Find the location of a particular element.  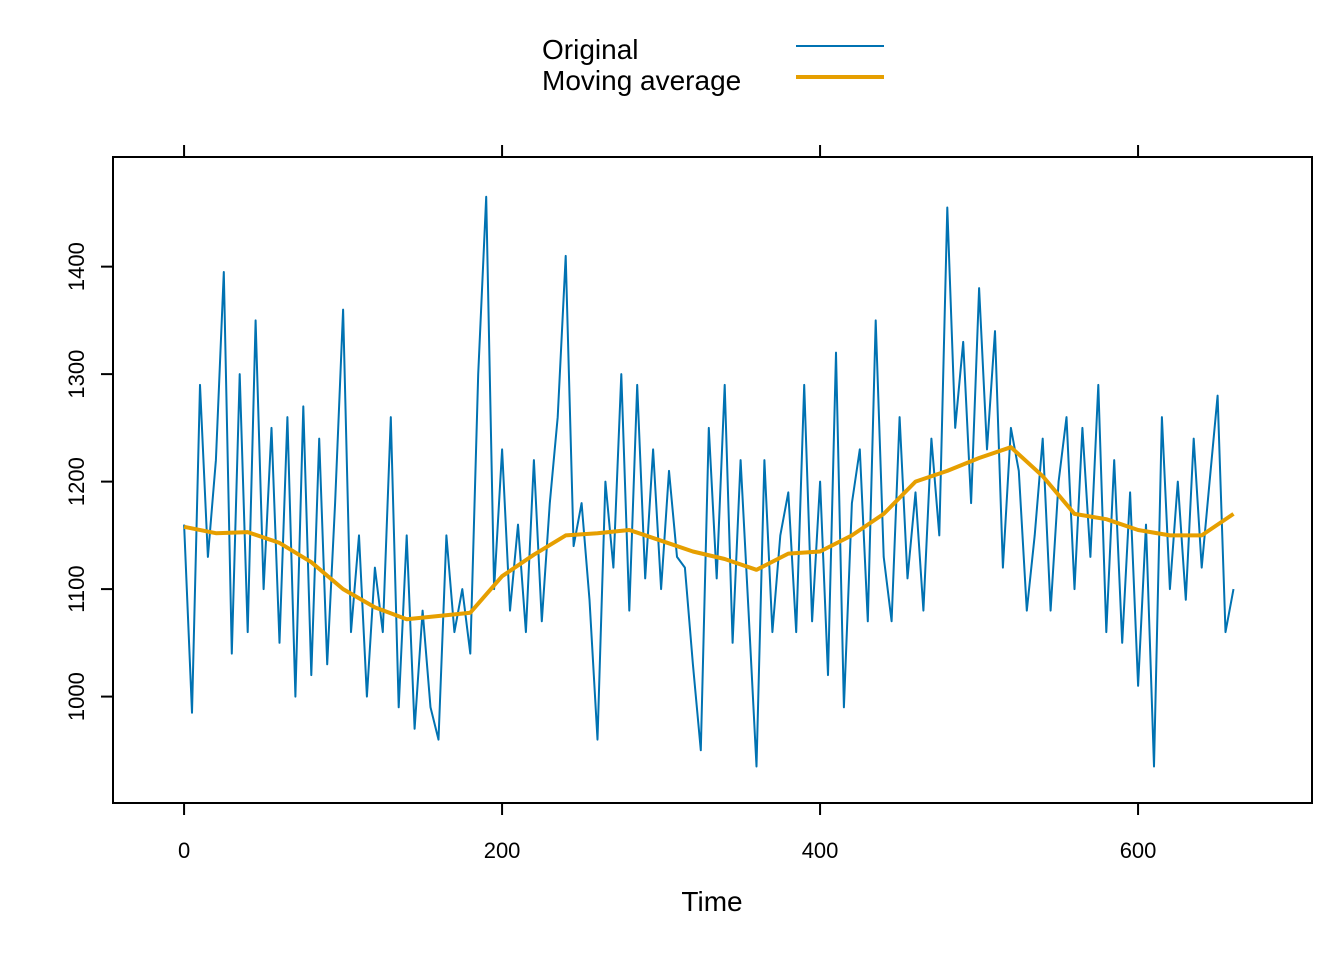

y-tick-label: 1400 is located at coordinates (76, 266).